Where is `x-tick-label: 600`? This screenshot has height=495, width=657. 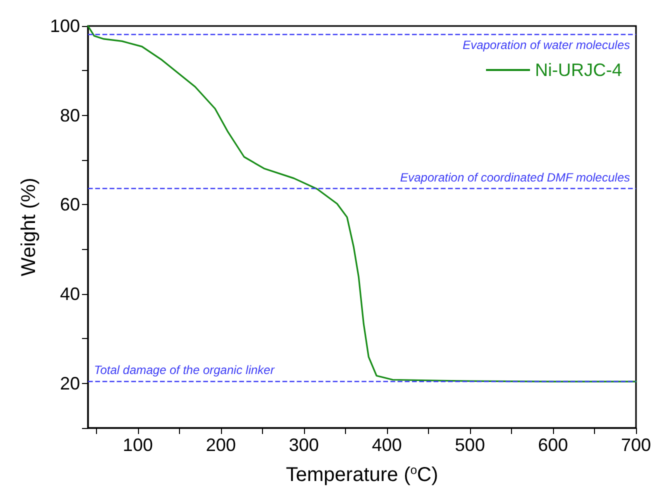 x-tick-label: 600 is located at coordinates (553, 445).